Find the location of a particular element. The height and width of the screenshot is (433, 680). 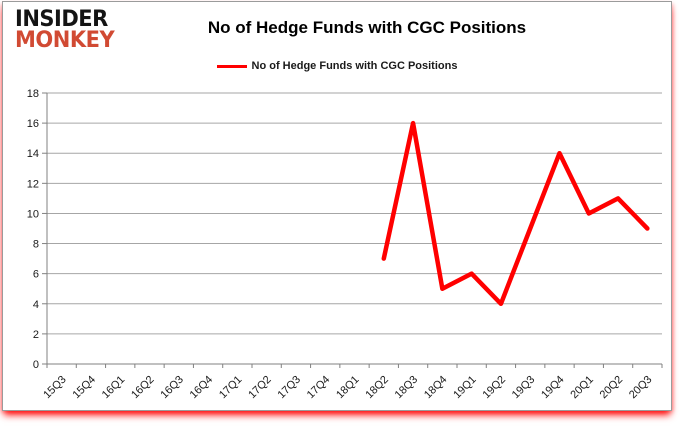

x-tick-label: 15Q3 is located at coordinates (55, 388).